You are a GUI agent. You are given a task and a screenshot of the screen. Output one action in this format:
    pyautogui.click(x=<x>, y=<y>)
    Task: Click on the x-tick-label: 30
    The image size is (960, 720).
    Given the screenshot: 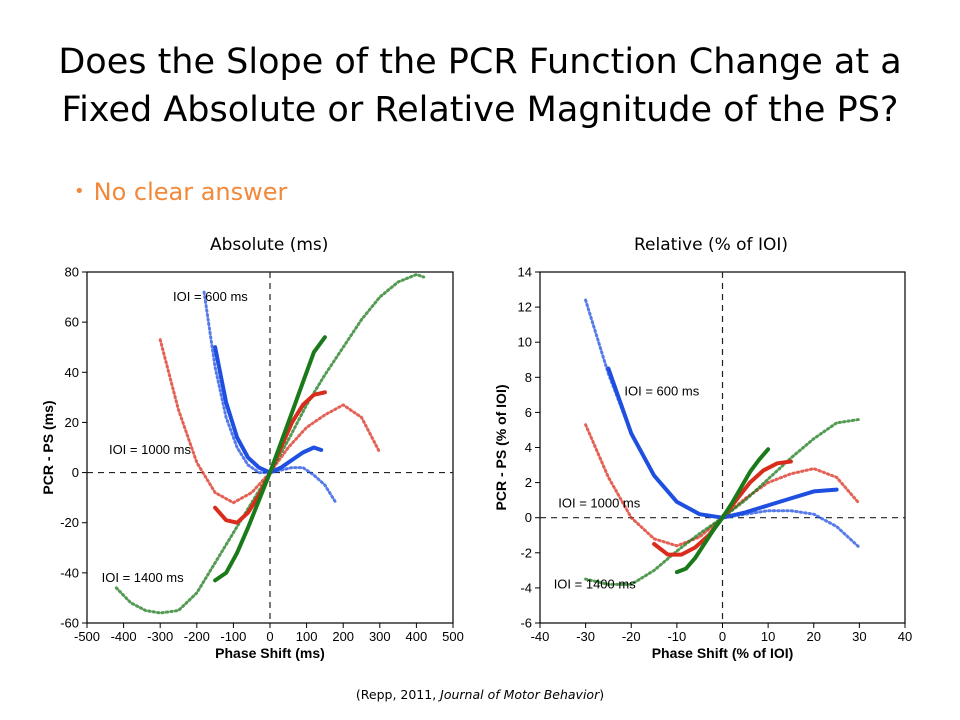 What is the action you would take?
    pyautogui.click(x=859, y=636)
    